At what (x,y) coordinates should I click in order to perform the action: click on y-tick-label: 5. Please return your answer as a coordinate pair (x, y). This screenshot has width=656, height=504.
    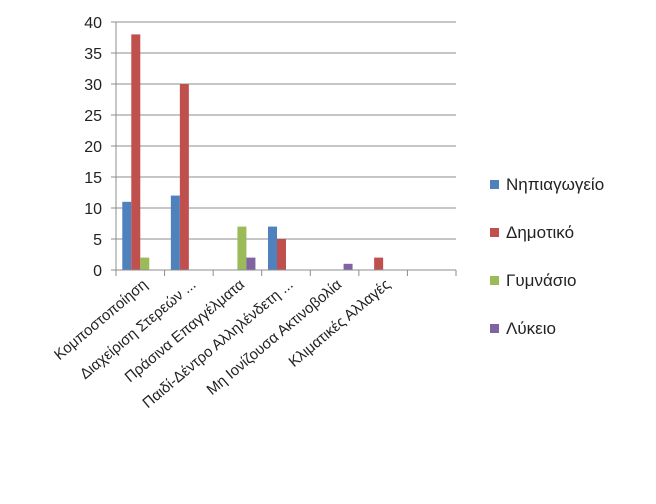
    Looking at the image, I should click on (97, 240).